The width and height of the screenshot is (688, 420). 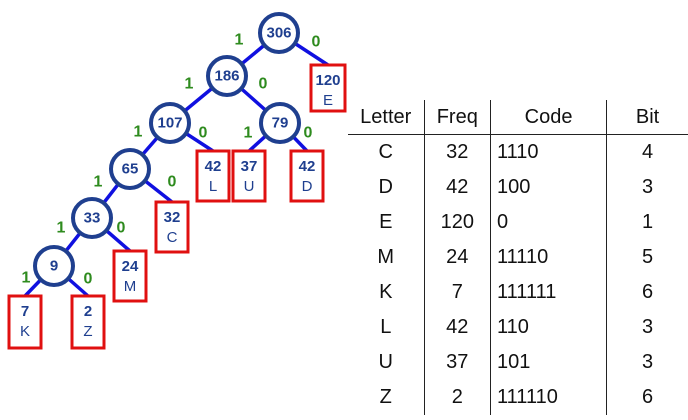 What do you see at coordinates (25, 331) in the screenshot?
I see `leaf-letter: K` at bounding box center [25, 331].